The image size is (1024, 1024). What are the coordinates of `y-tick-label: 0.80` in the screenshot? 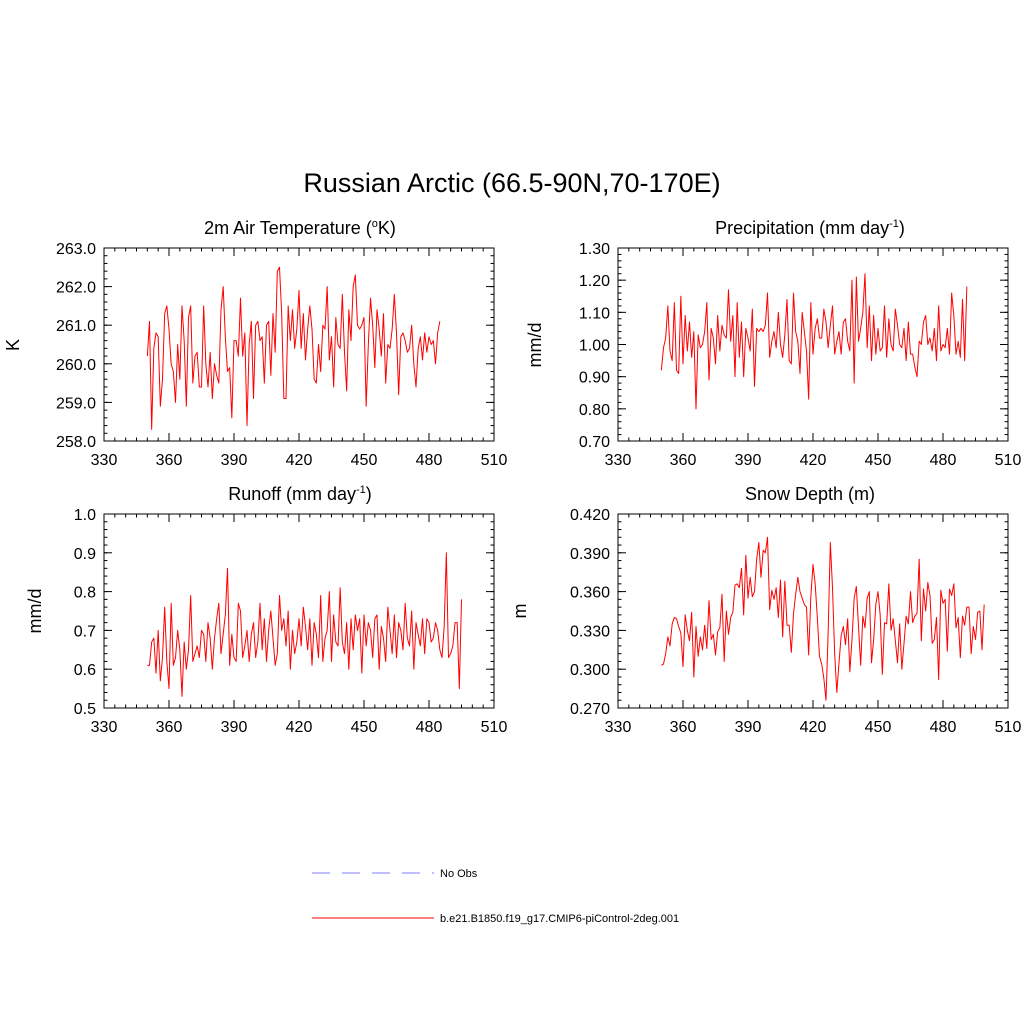 It's located at (594, 410).